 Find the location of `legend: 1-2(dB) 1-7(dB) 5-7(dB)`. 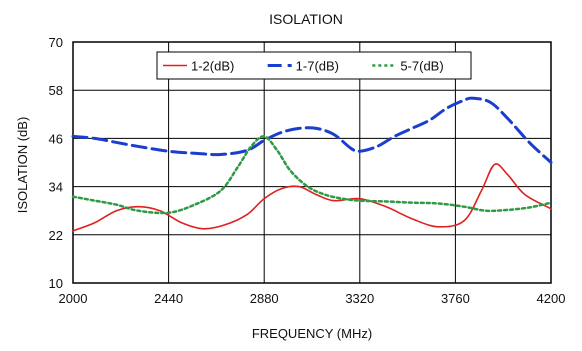

legend: 1-2(dB) 1-7(dB) 5-7(dB) is located at coordinates (314, 65).